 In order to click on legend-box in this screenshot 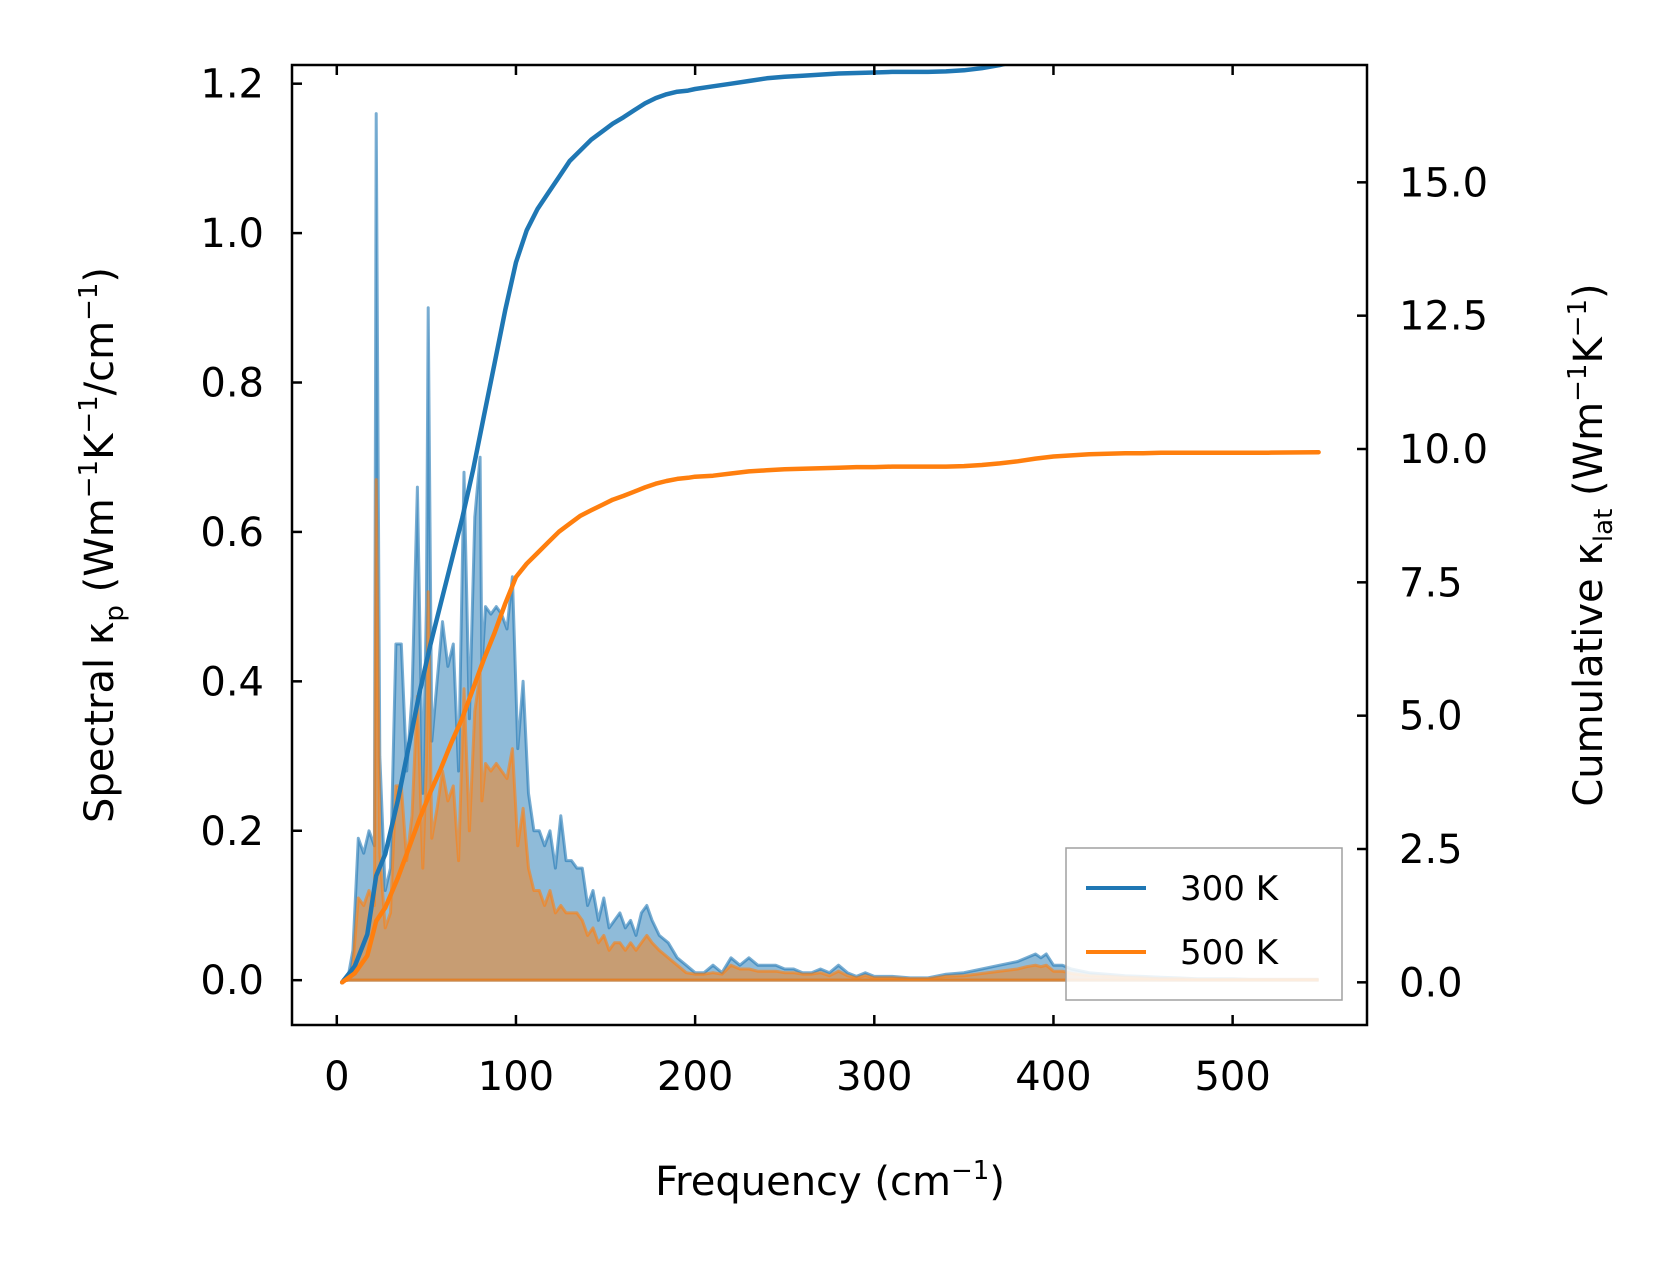, I will do `click(1204, 924)`.